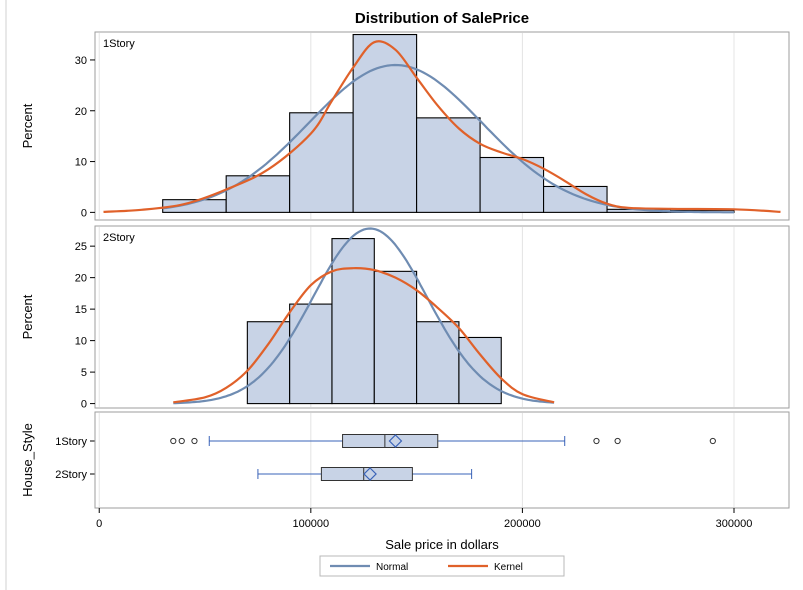 The image size is (803, 590). I want to click on x-tick-label: 200000, so click(522, 524).